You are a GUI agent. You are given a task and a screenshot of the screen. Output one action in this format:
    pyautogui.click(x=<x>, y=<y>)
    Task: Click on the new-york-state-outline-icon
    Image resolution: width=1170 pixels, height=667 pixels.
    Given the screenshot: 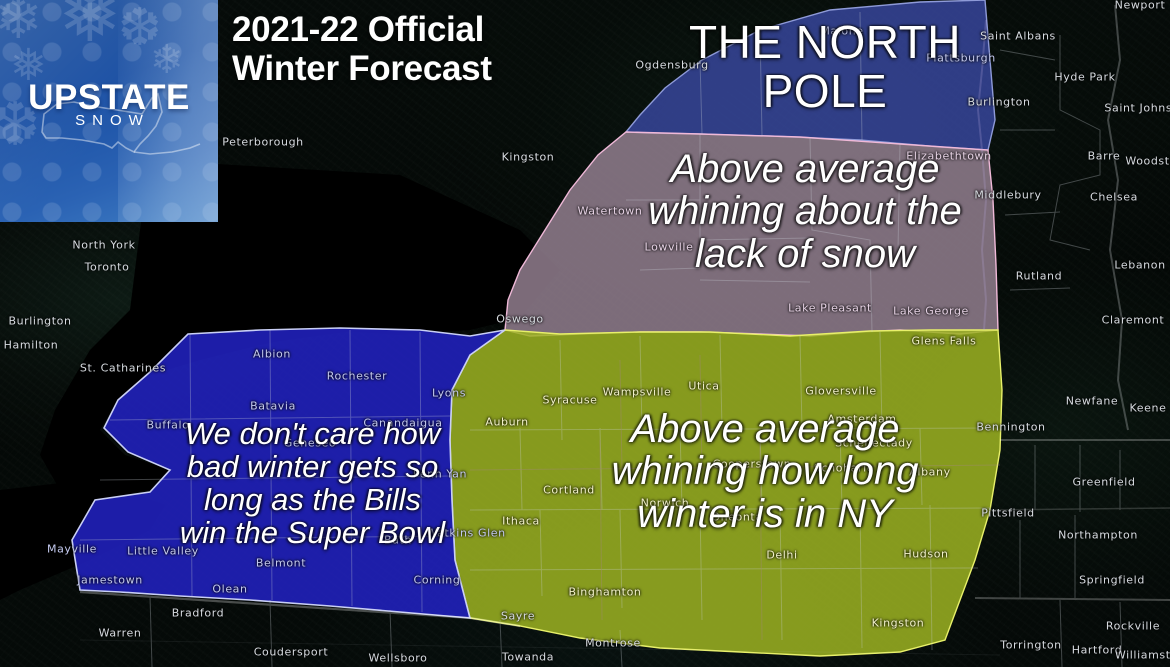 What is the action you would take?
    pyautogui.click(x=121, y=123)
    